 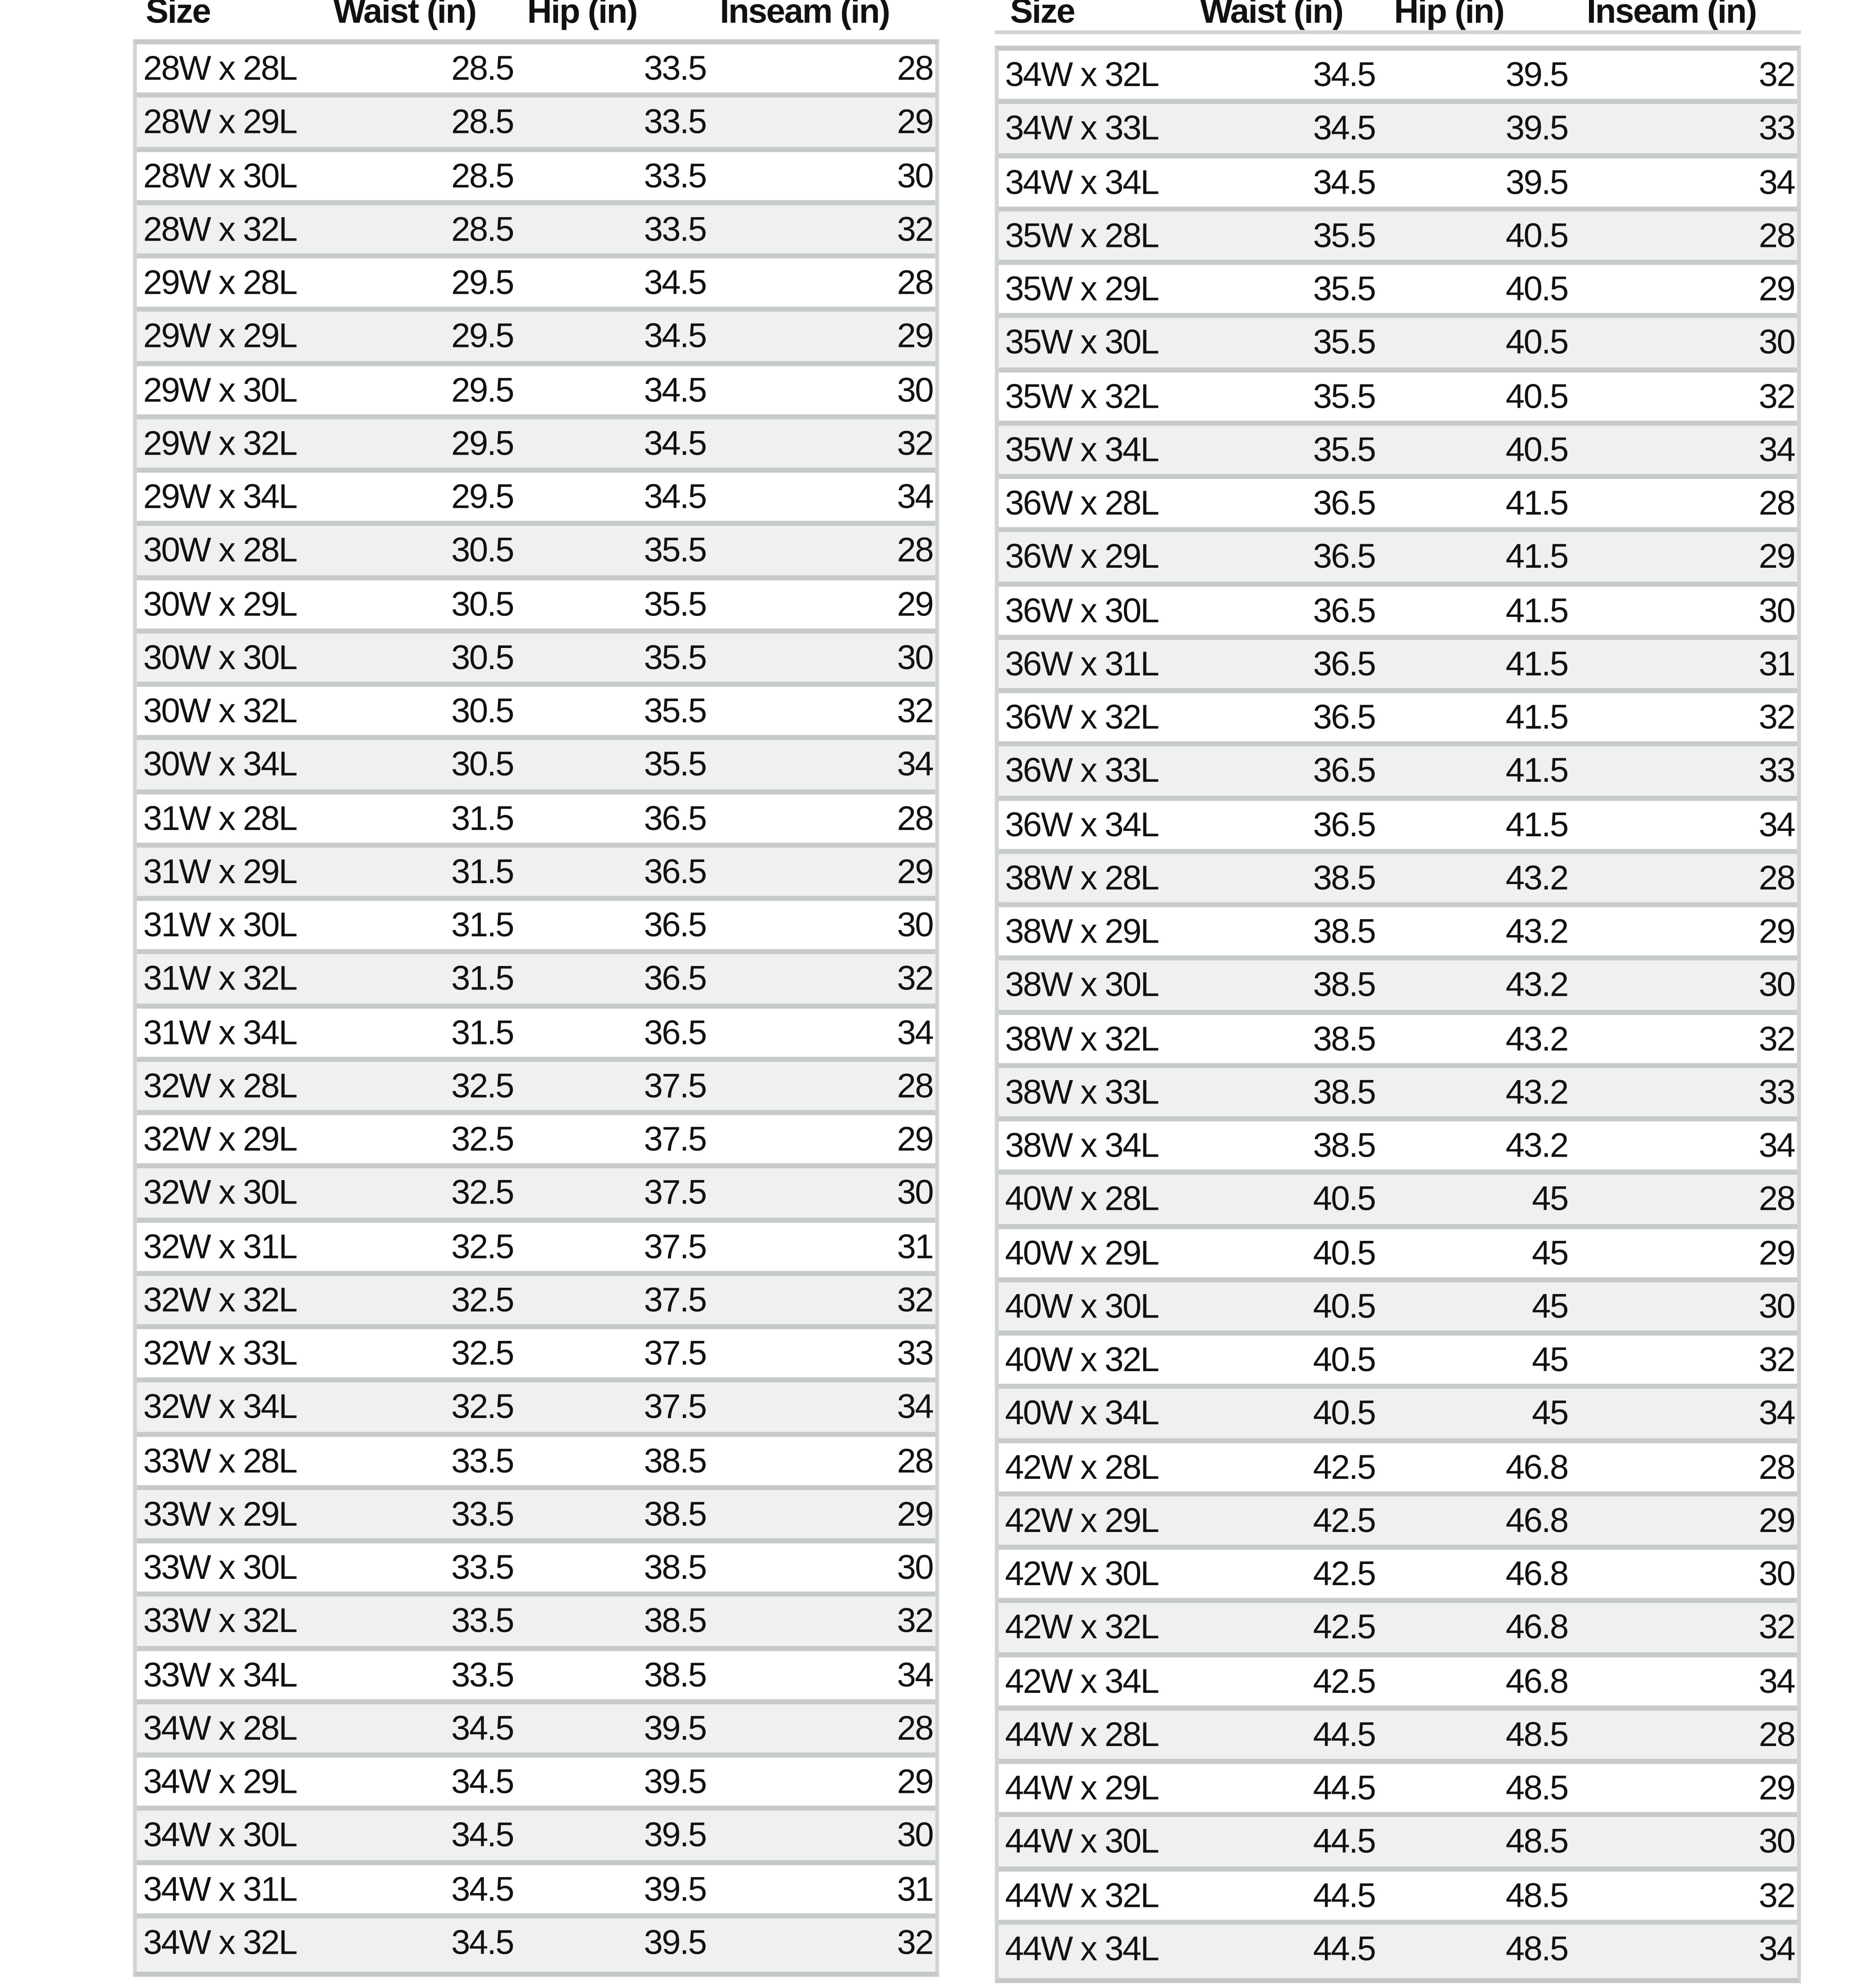 I want to click on cell-size: 35W x 28L, so click(x=1082, y=235).